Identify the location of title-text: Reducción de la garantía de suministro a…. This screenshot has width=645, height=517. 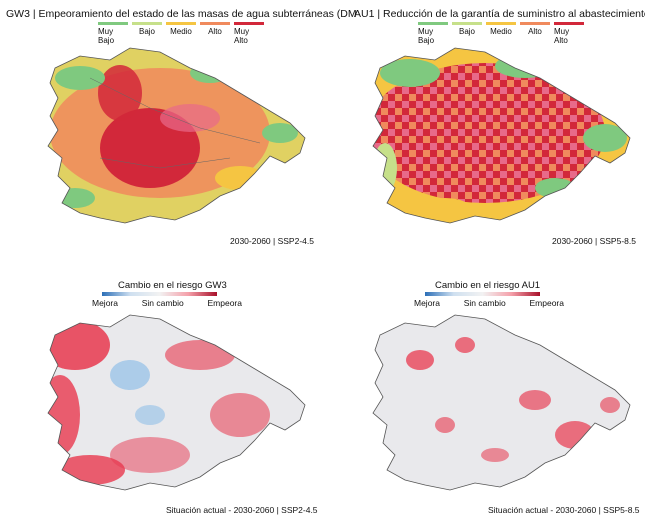
(514, 14).